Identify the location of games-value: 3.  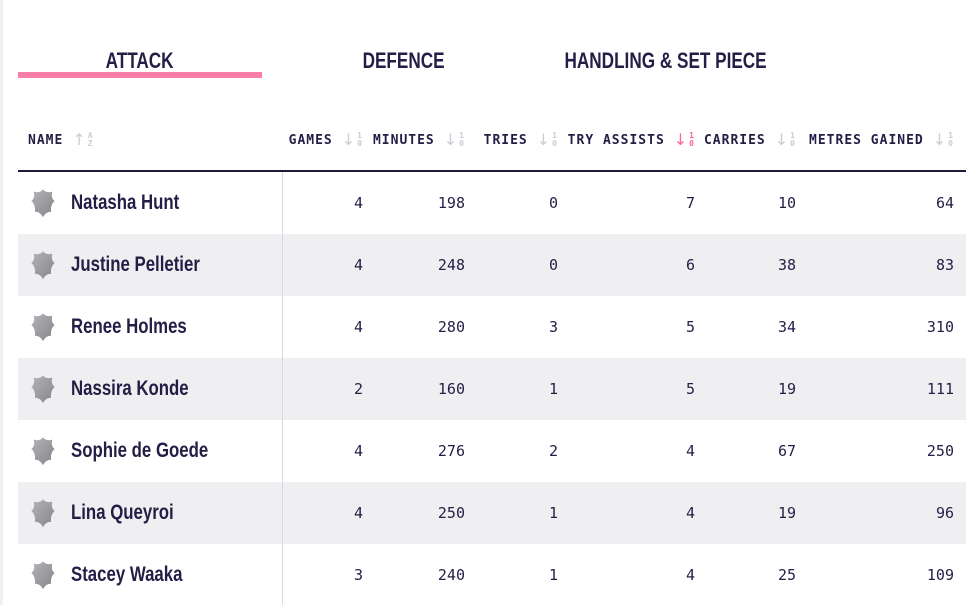
(358, 575).